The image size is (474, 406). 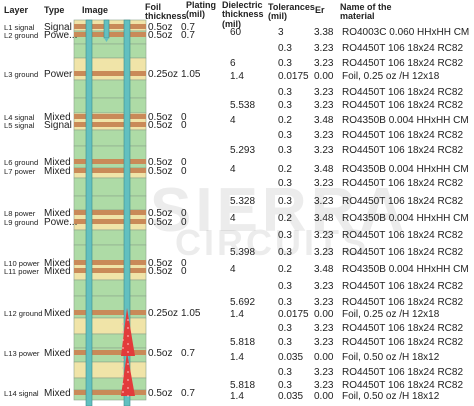 I want to click on material-name: Foil, 0.25 oz /H 12x18, so click(x=391, y=76).